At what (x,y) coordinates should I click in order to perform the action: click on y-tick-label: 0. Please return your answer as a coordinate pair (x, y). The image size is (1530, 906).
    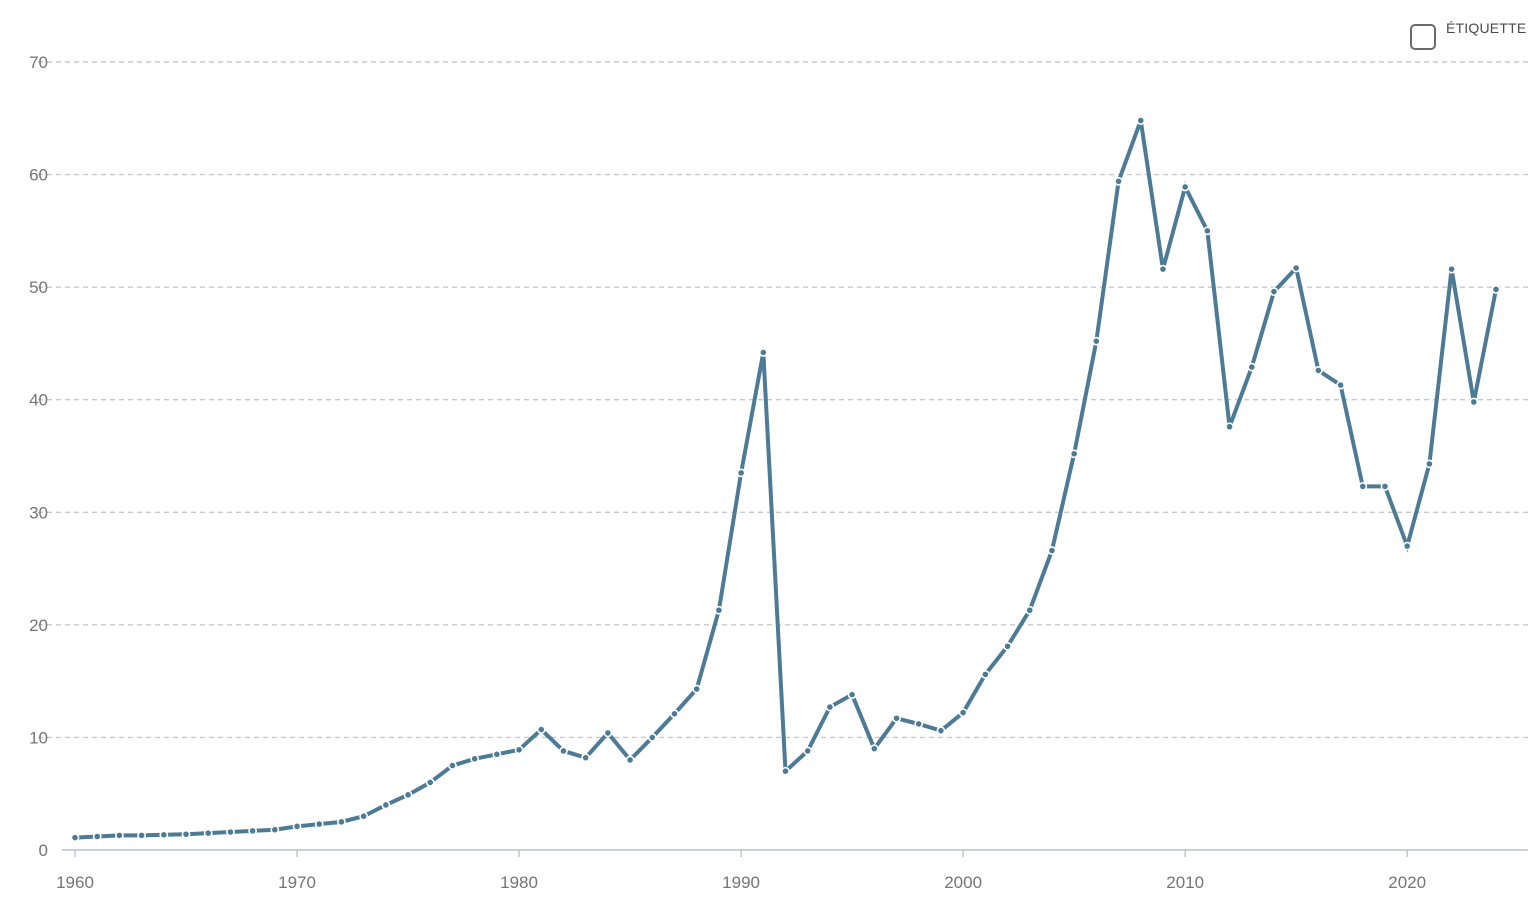
    Looking at the image, I should click on (43, 850).